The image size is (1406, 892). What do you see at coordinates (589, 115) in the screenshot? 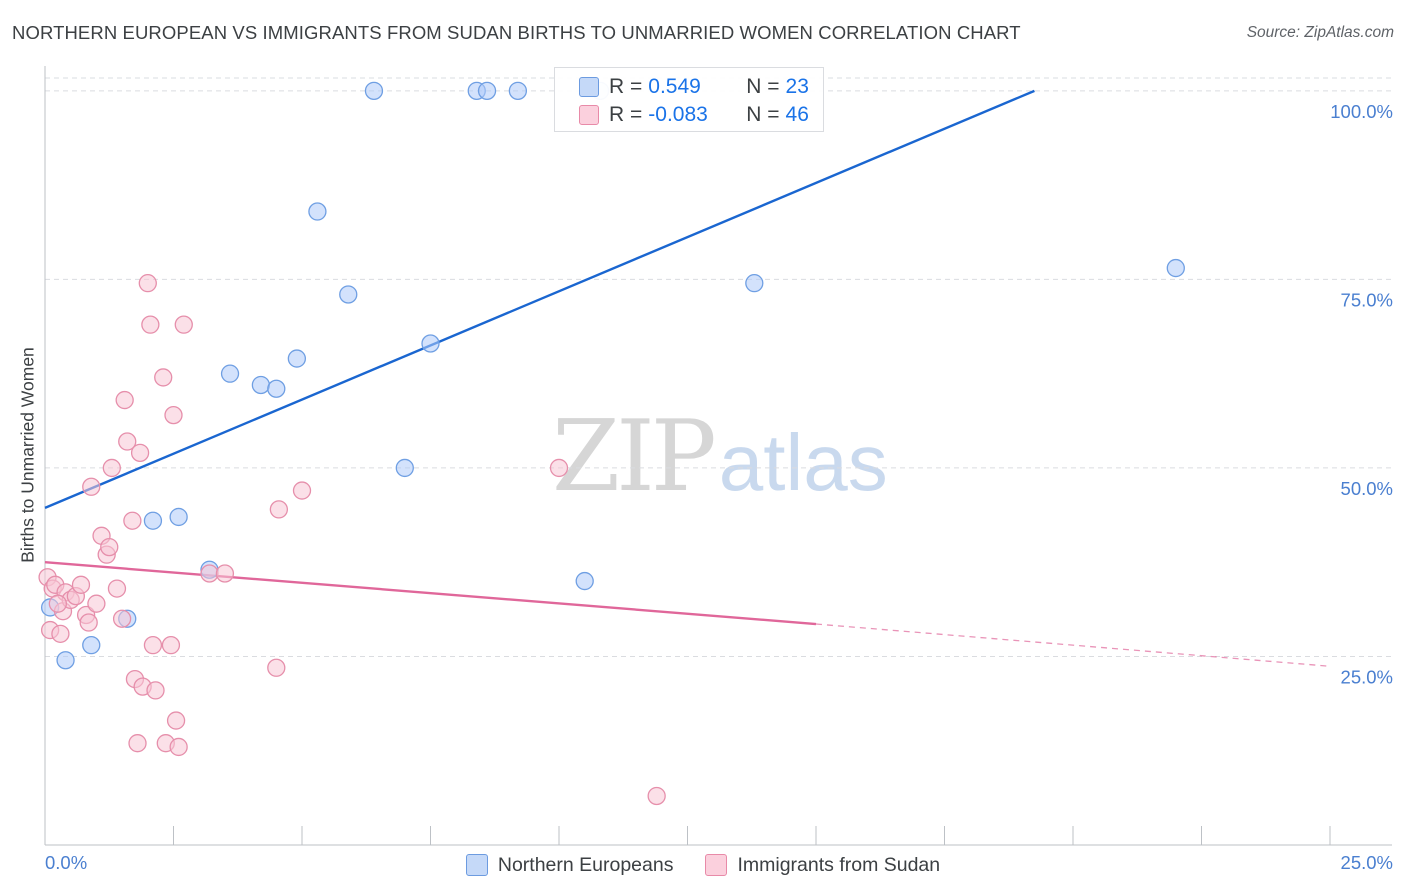
I see `legend-swatch-pink` at bounding box center [589, 115].